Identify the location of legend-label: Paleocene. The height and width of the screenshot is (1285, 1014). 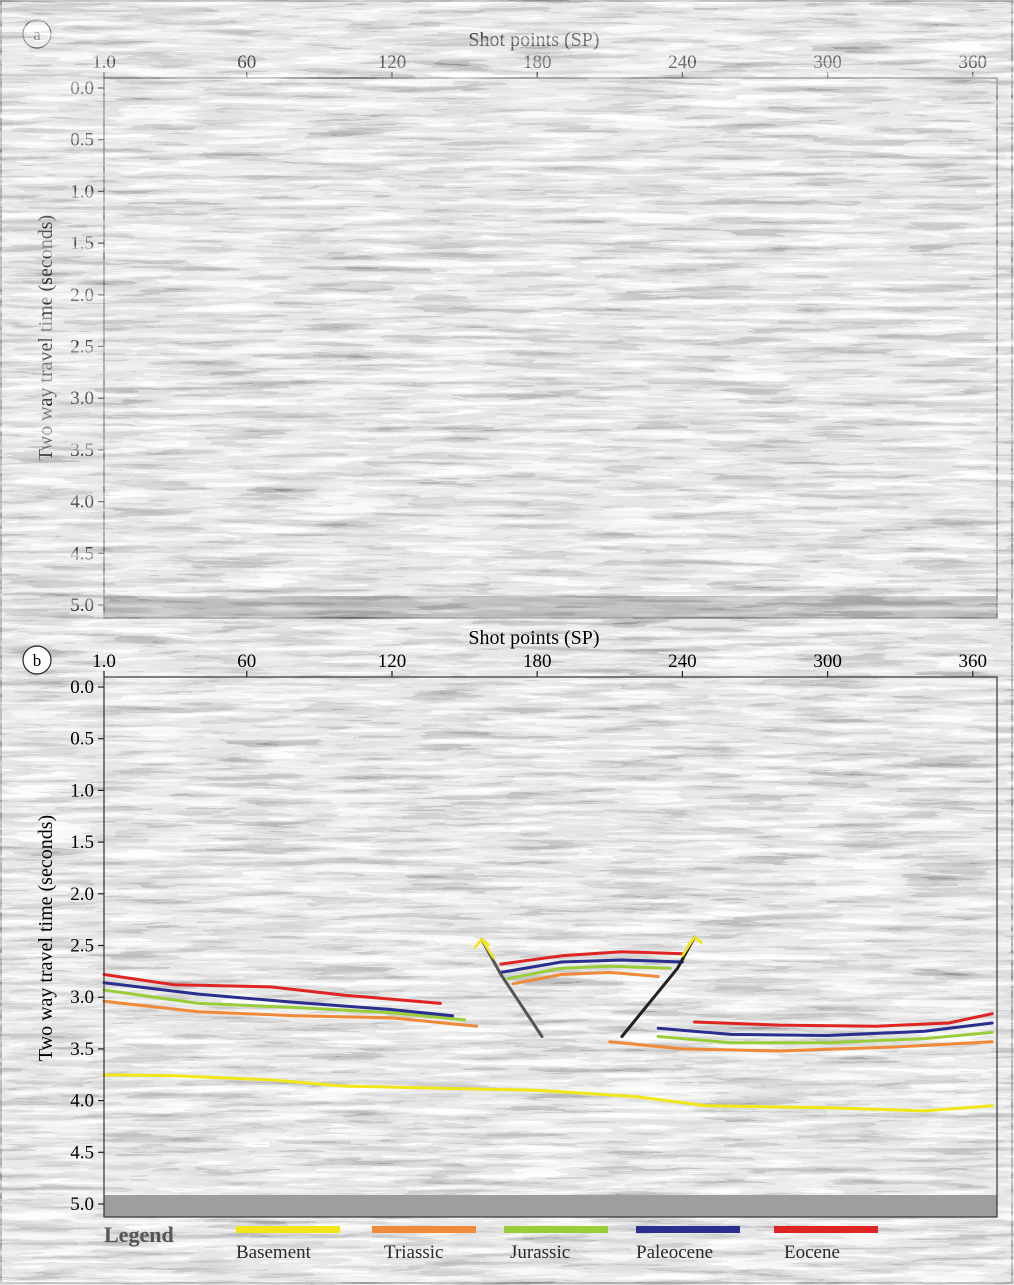
(674, 1253).